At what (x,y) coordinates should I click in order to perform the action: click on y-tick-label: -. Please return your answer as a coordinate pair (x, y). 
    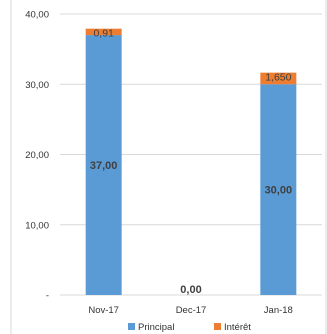
    Looking at the image, I should click on (47, 296).